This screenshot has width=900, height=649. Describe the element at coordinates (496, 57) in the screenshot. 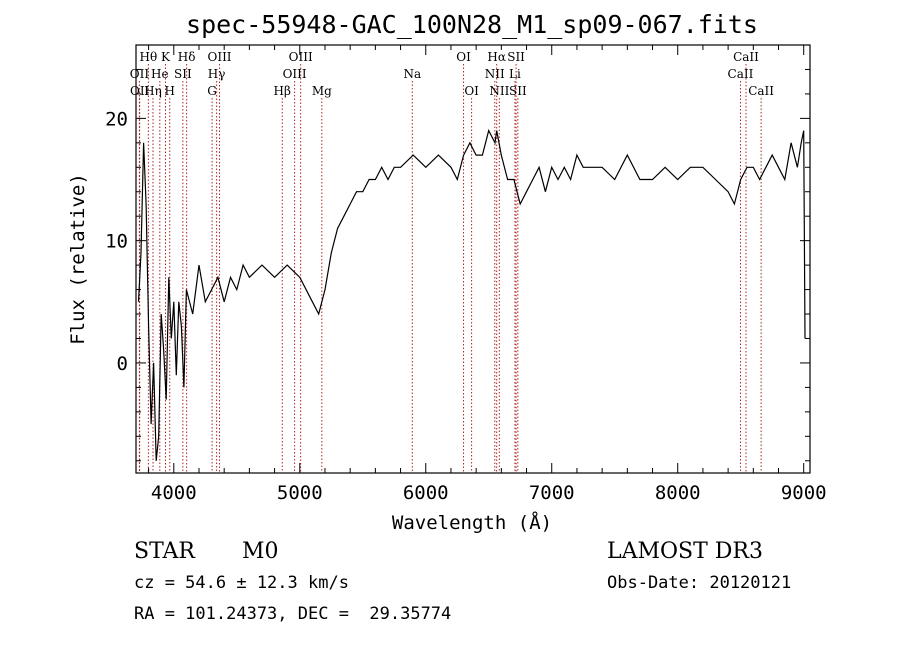

I see `line-label-19: Hα` at that location.